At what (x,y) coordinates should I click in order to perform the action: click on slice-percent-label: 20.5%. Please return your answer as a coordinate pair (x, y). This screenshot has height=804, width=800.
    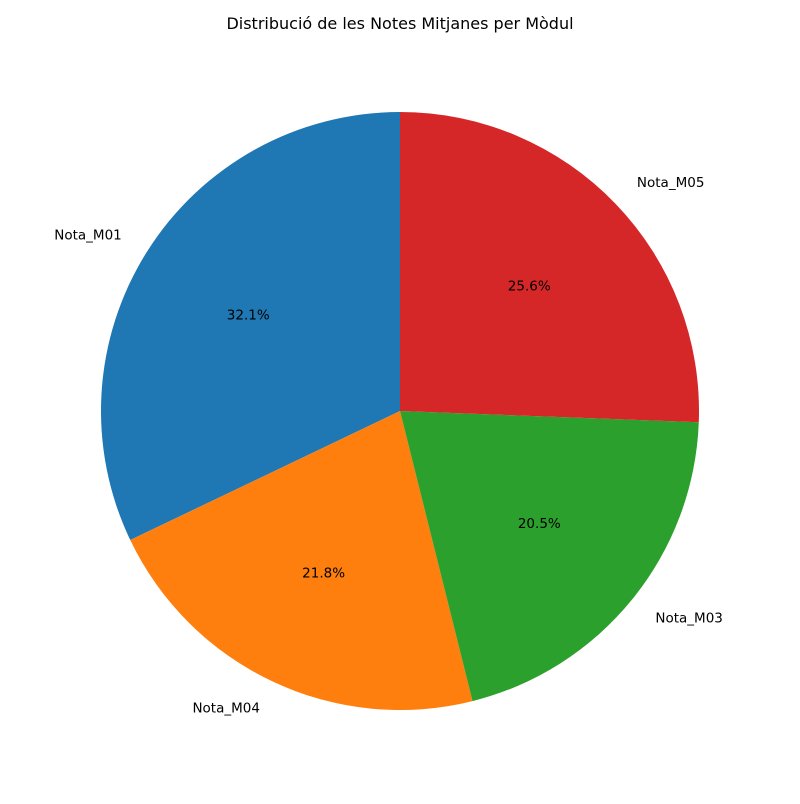
    Looking at the image, I should click on (539, 524).